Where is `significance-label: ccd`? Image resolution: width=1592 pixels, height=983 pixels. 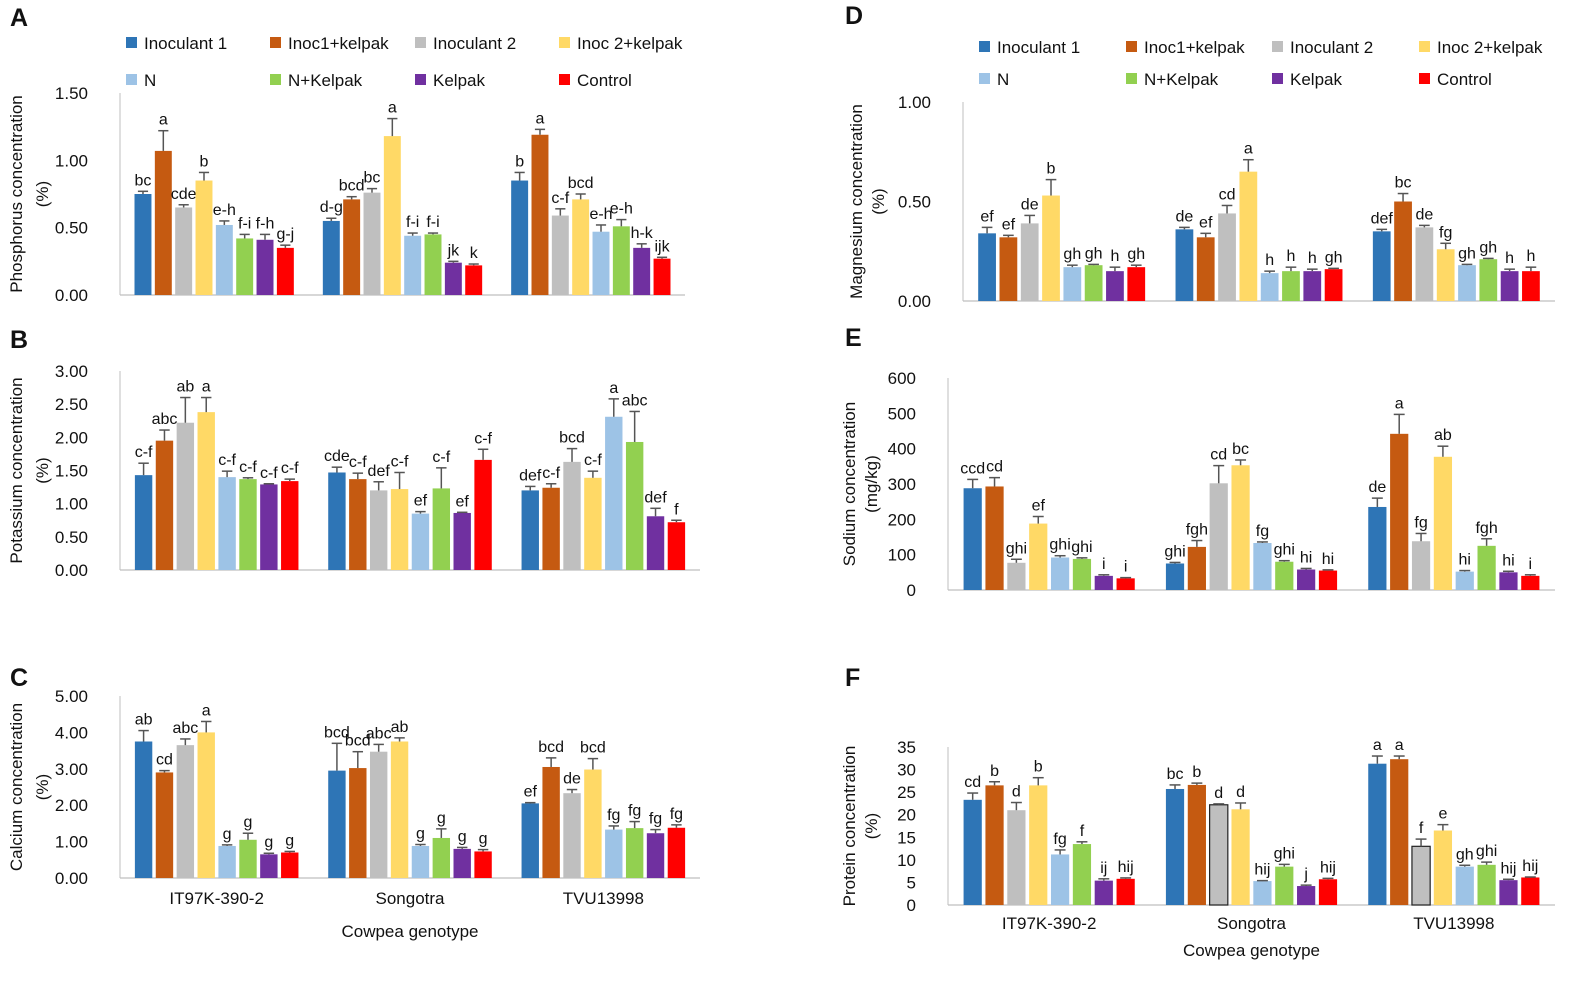 significance-label: ccd is located at coordinates (972, 468).